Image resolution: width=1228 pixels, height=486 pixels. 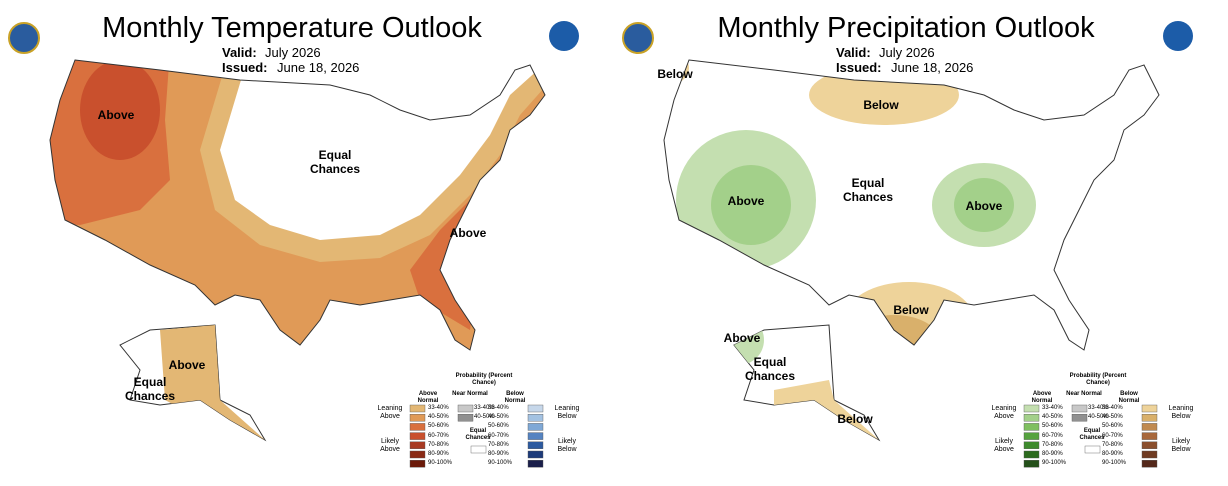 I want to click on title: Monthly Temperature Outlook, so click(x=292, y=28).